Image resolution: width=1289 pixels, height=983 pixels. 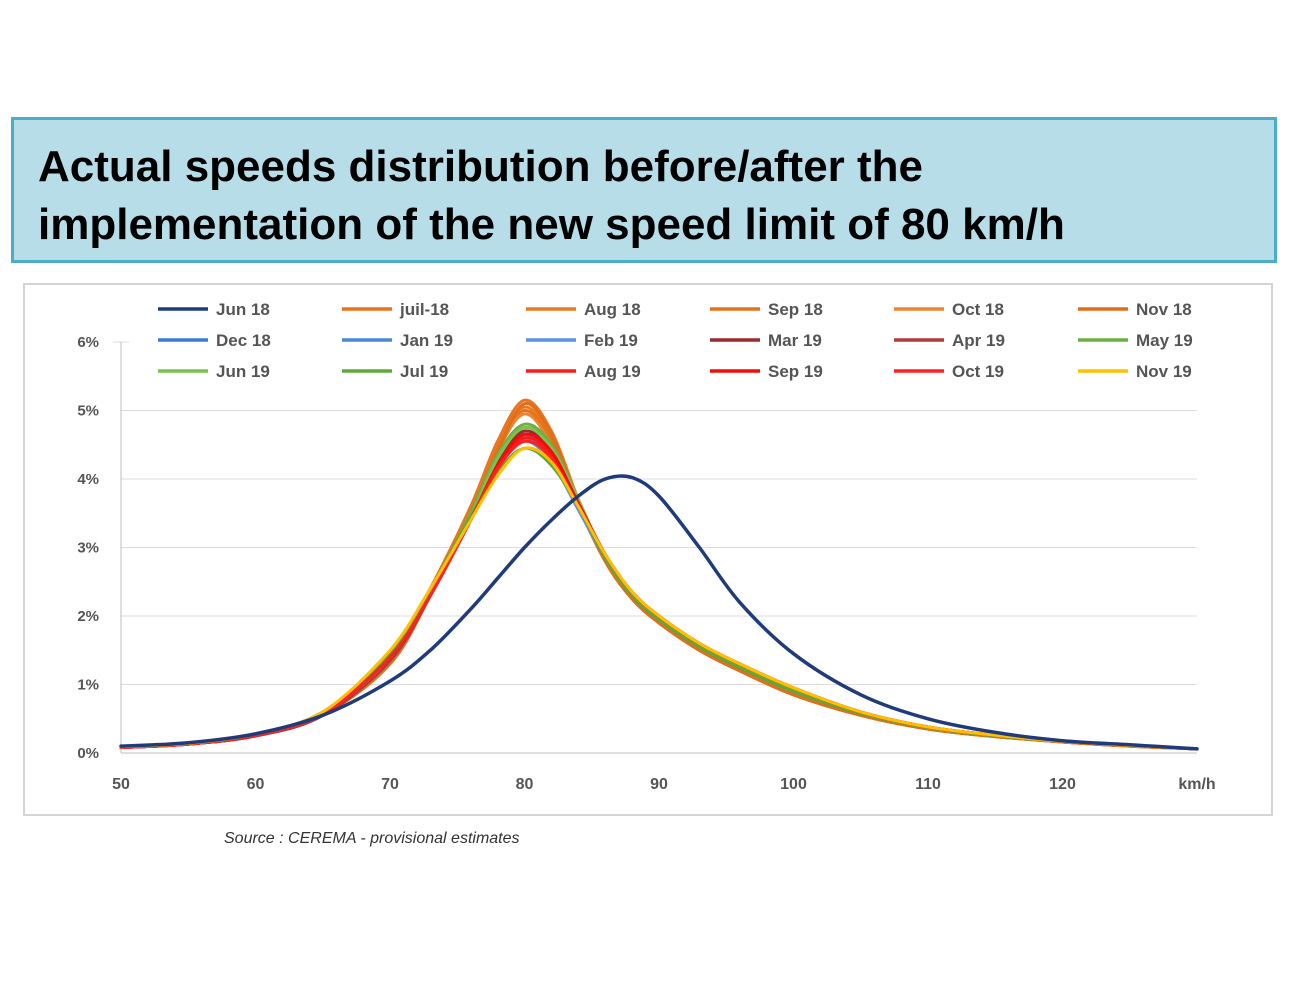 What do you see at coordinates (395, 371) in the screenshot?
I see `legend-item: Jul 19` at bounding box center [395, 371].